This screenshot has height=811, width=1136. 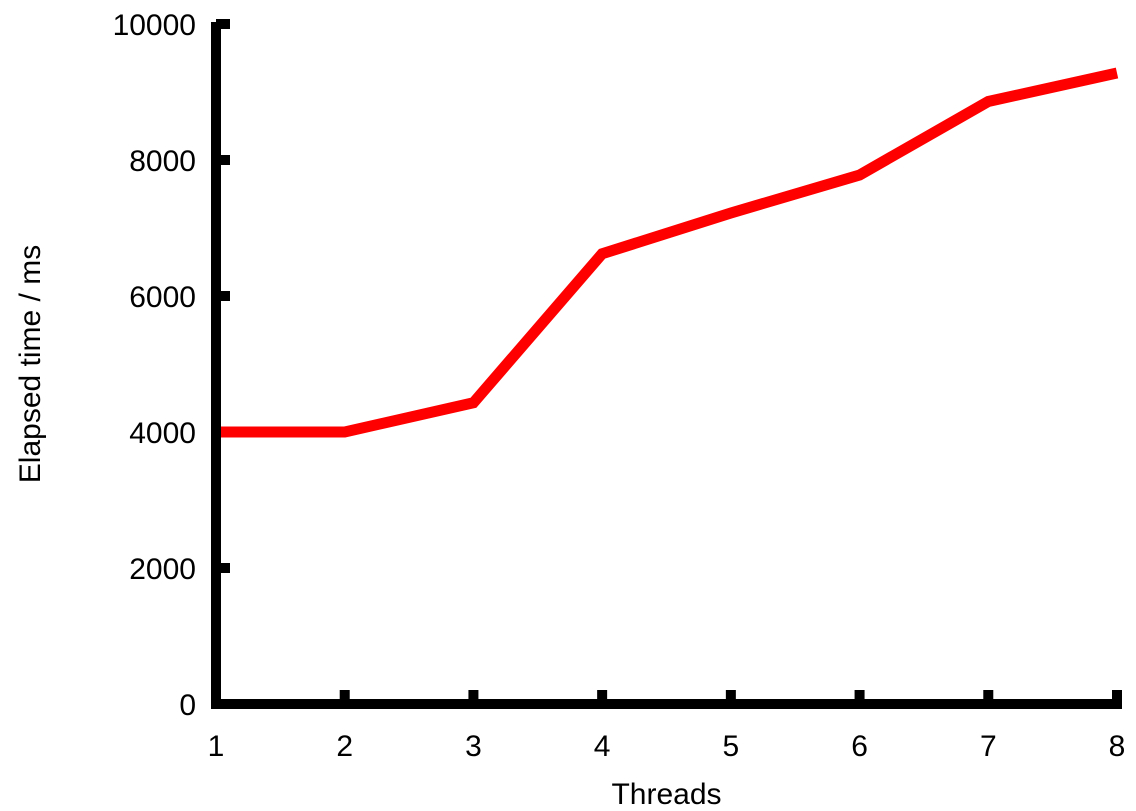 What do you see at coordinates (602, 746) in the screenshot?
I see `x-tick-label: 4` at bounding box center [602, 746].